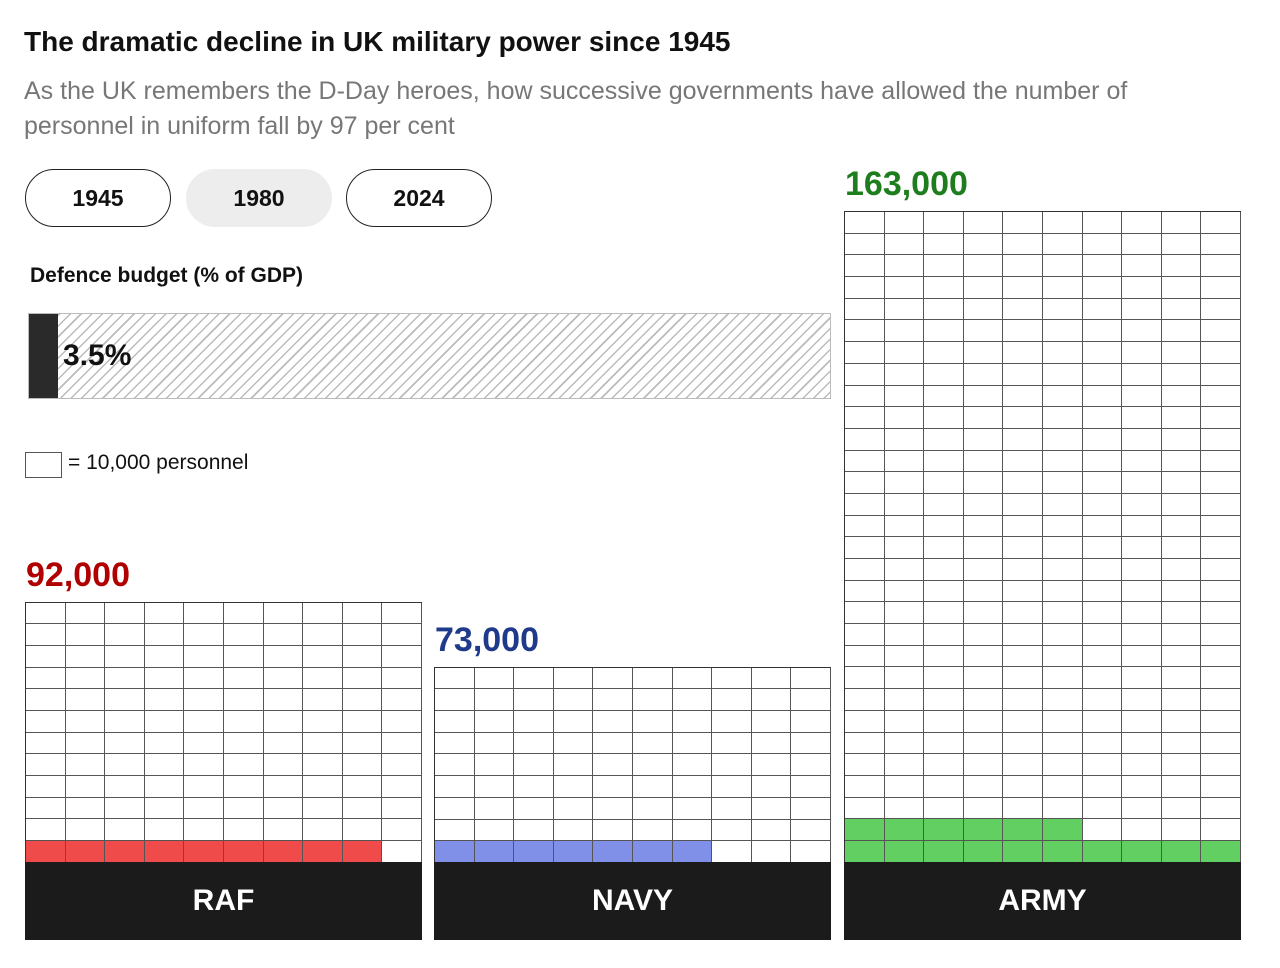 This screenshot has width=1280, height=968. What do you see at coordinates (259, 198) in the screenshot?
I see `year-button-1980: 1980` at bounding box center [259, 198].